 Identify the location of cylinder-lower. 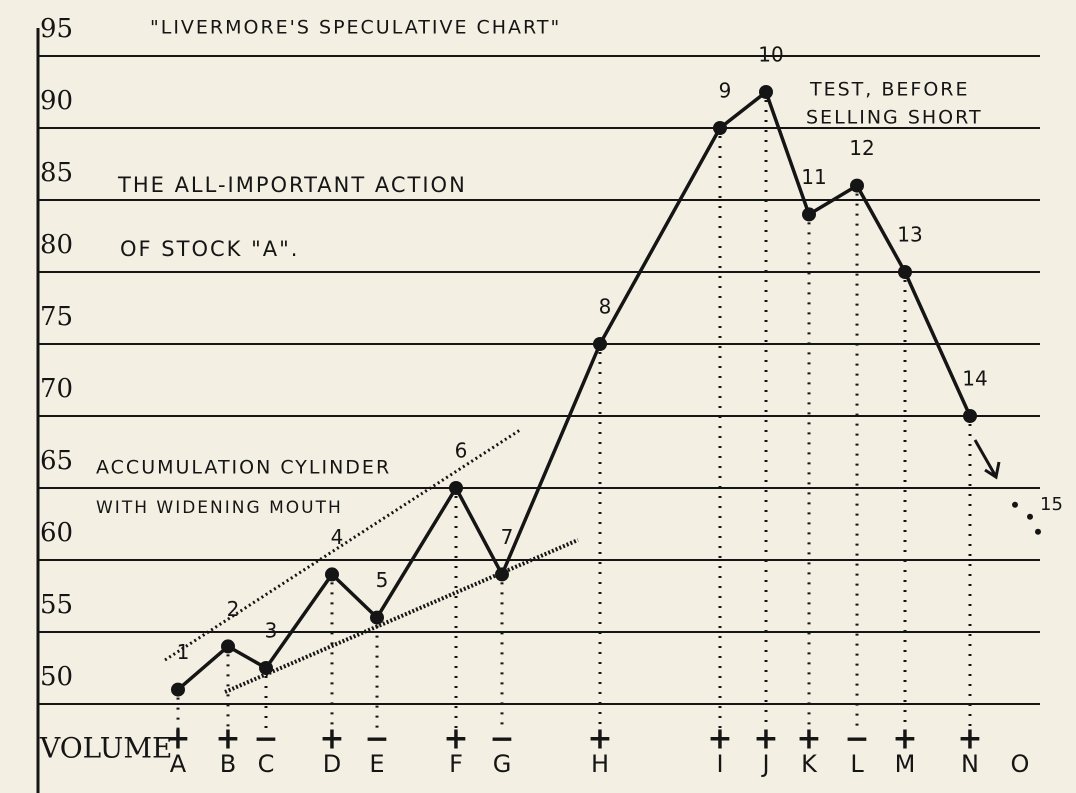
(401, 616).